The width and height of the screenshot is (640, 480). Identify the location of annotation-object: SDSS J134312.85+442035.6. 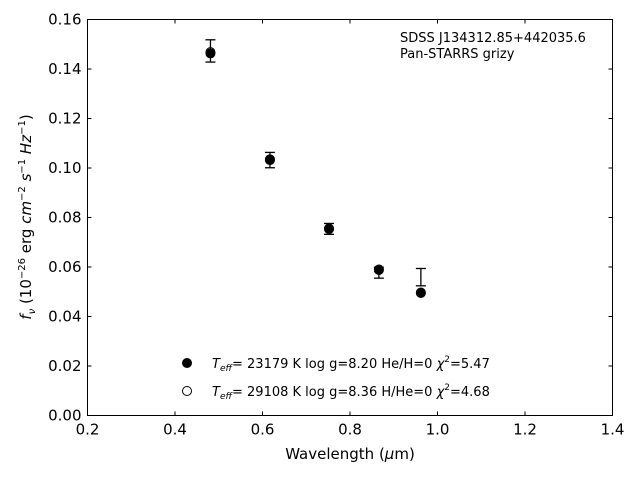
(493, 38).